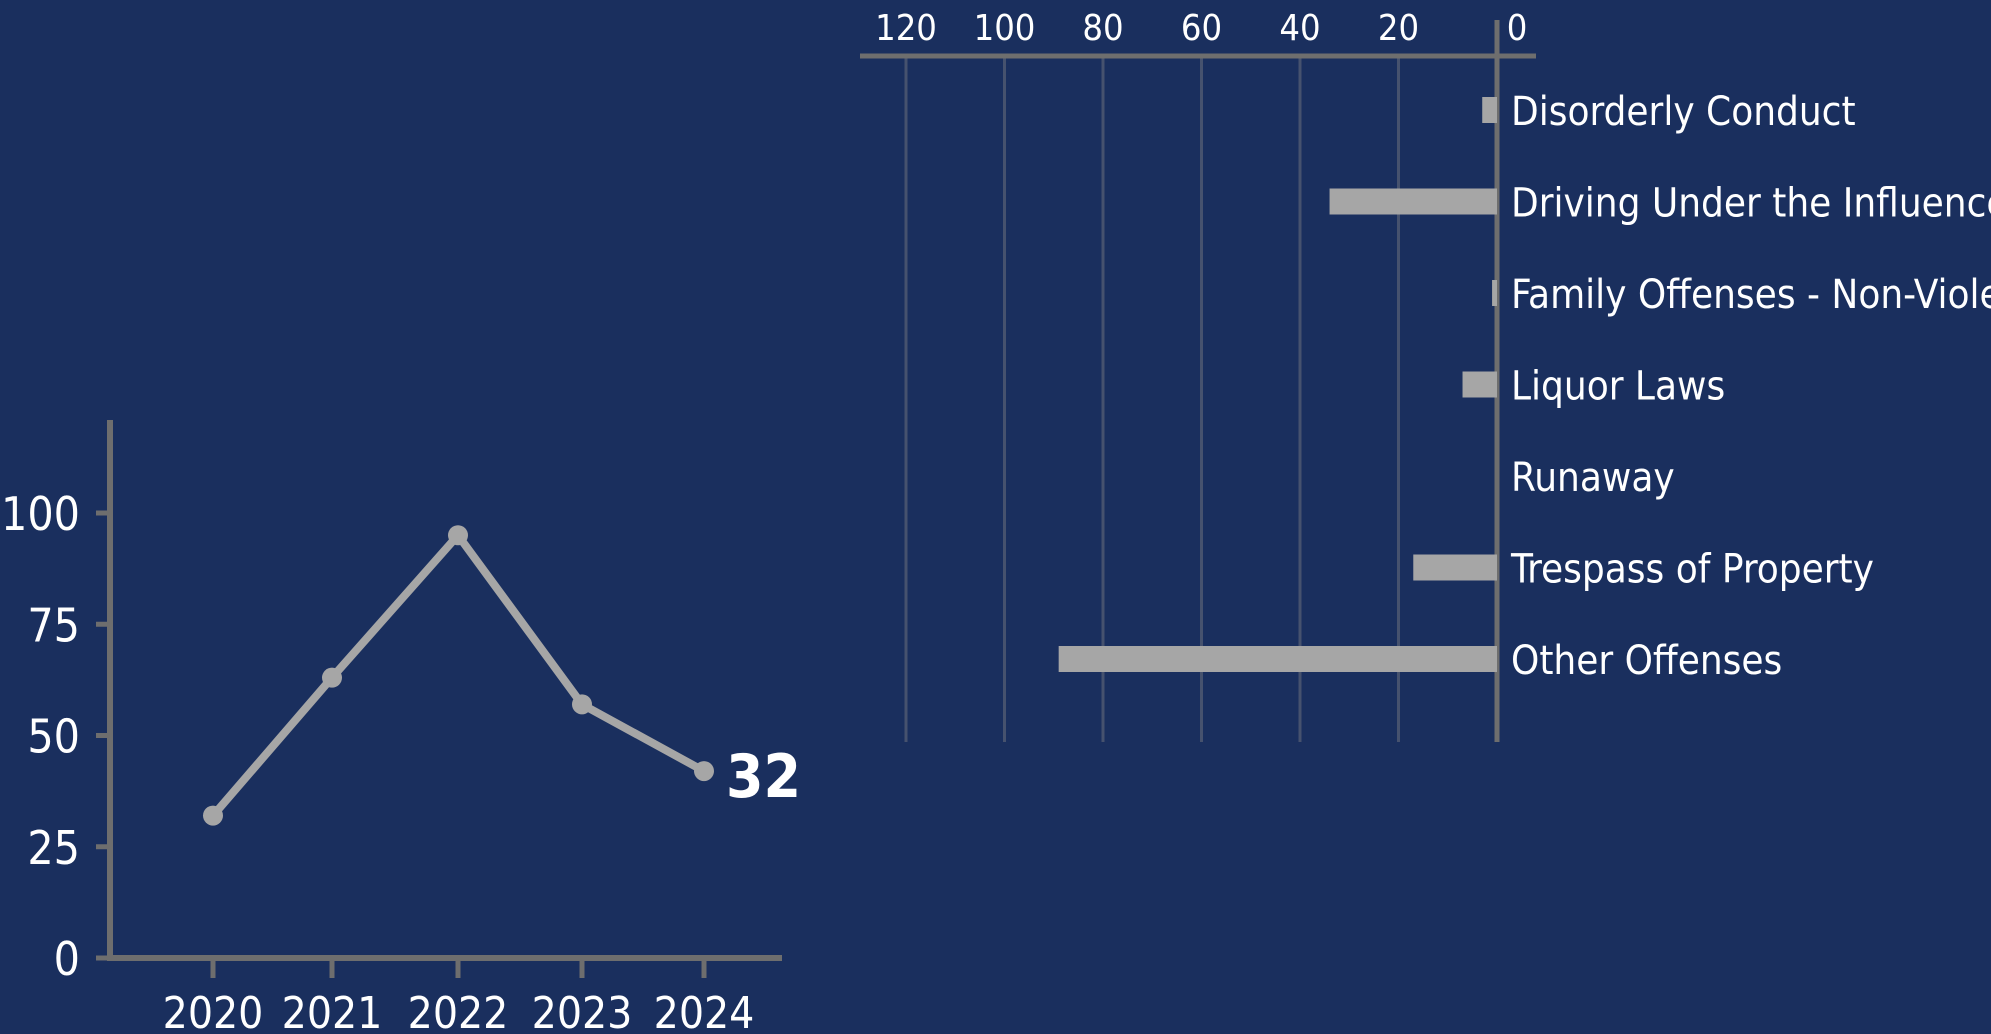 Image resolution: width=1991 pixels, height=1034 pixels. Describe the element at coordinates (1102, 28) in the screenshot. I see `bar-chart-x-tick-label: 80` at that location.